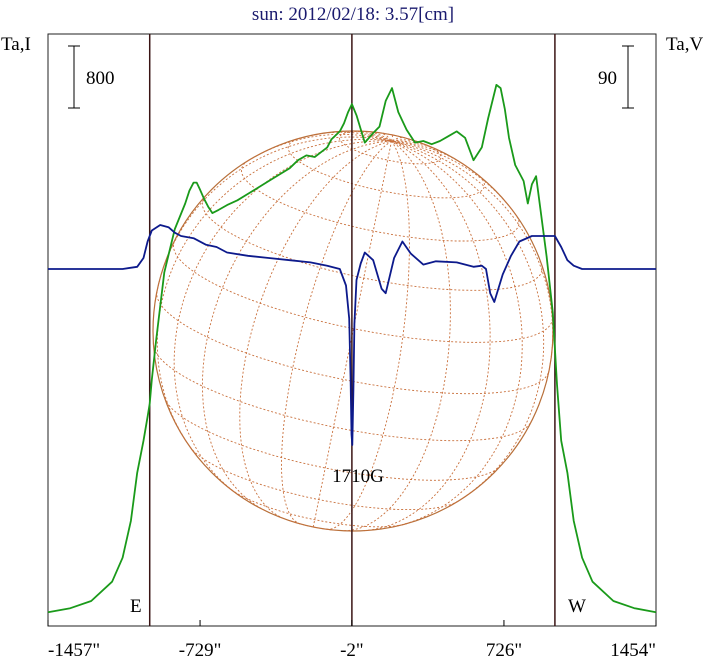  I want to click on left-scale-bar: 800, so click(91, 77).